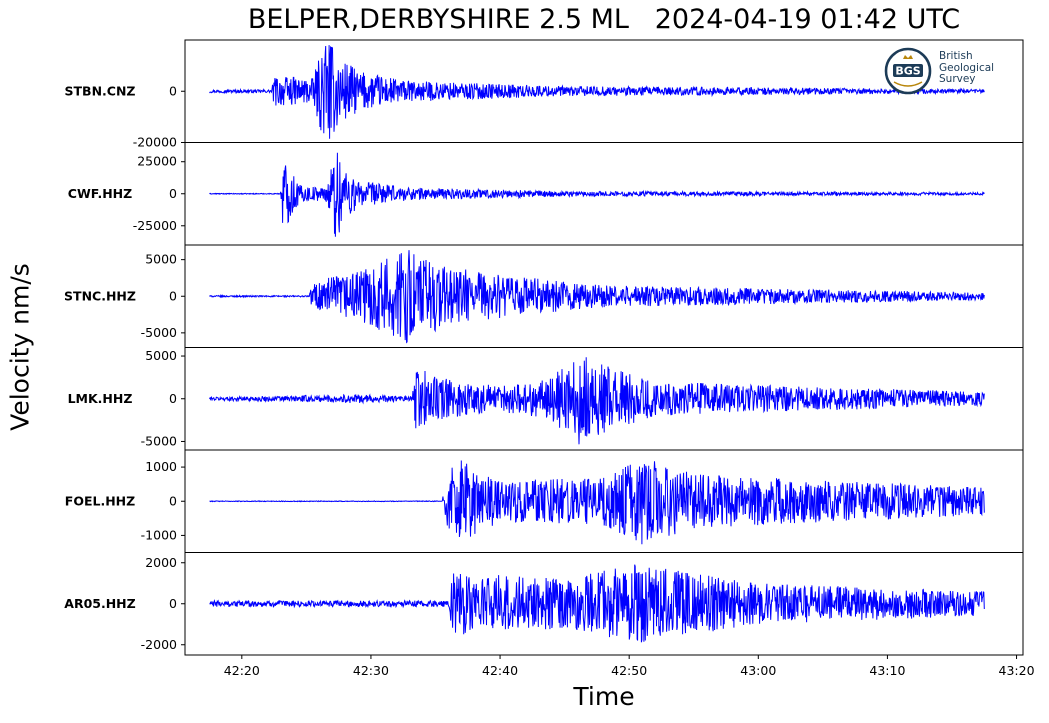 This screenshot has width=1049, height=723. What do you see at coordinates (99, 603) in the screenshot?
I see `station-label: AR05.HHZ` at bounding box center [99, 603].